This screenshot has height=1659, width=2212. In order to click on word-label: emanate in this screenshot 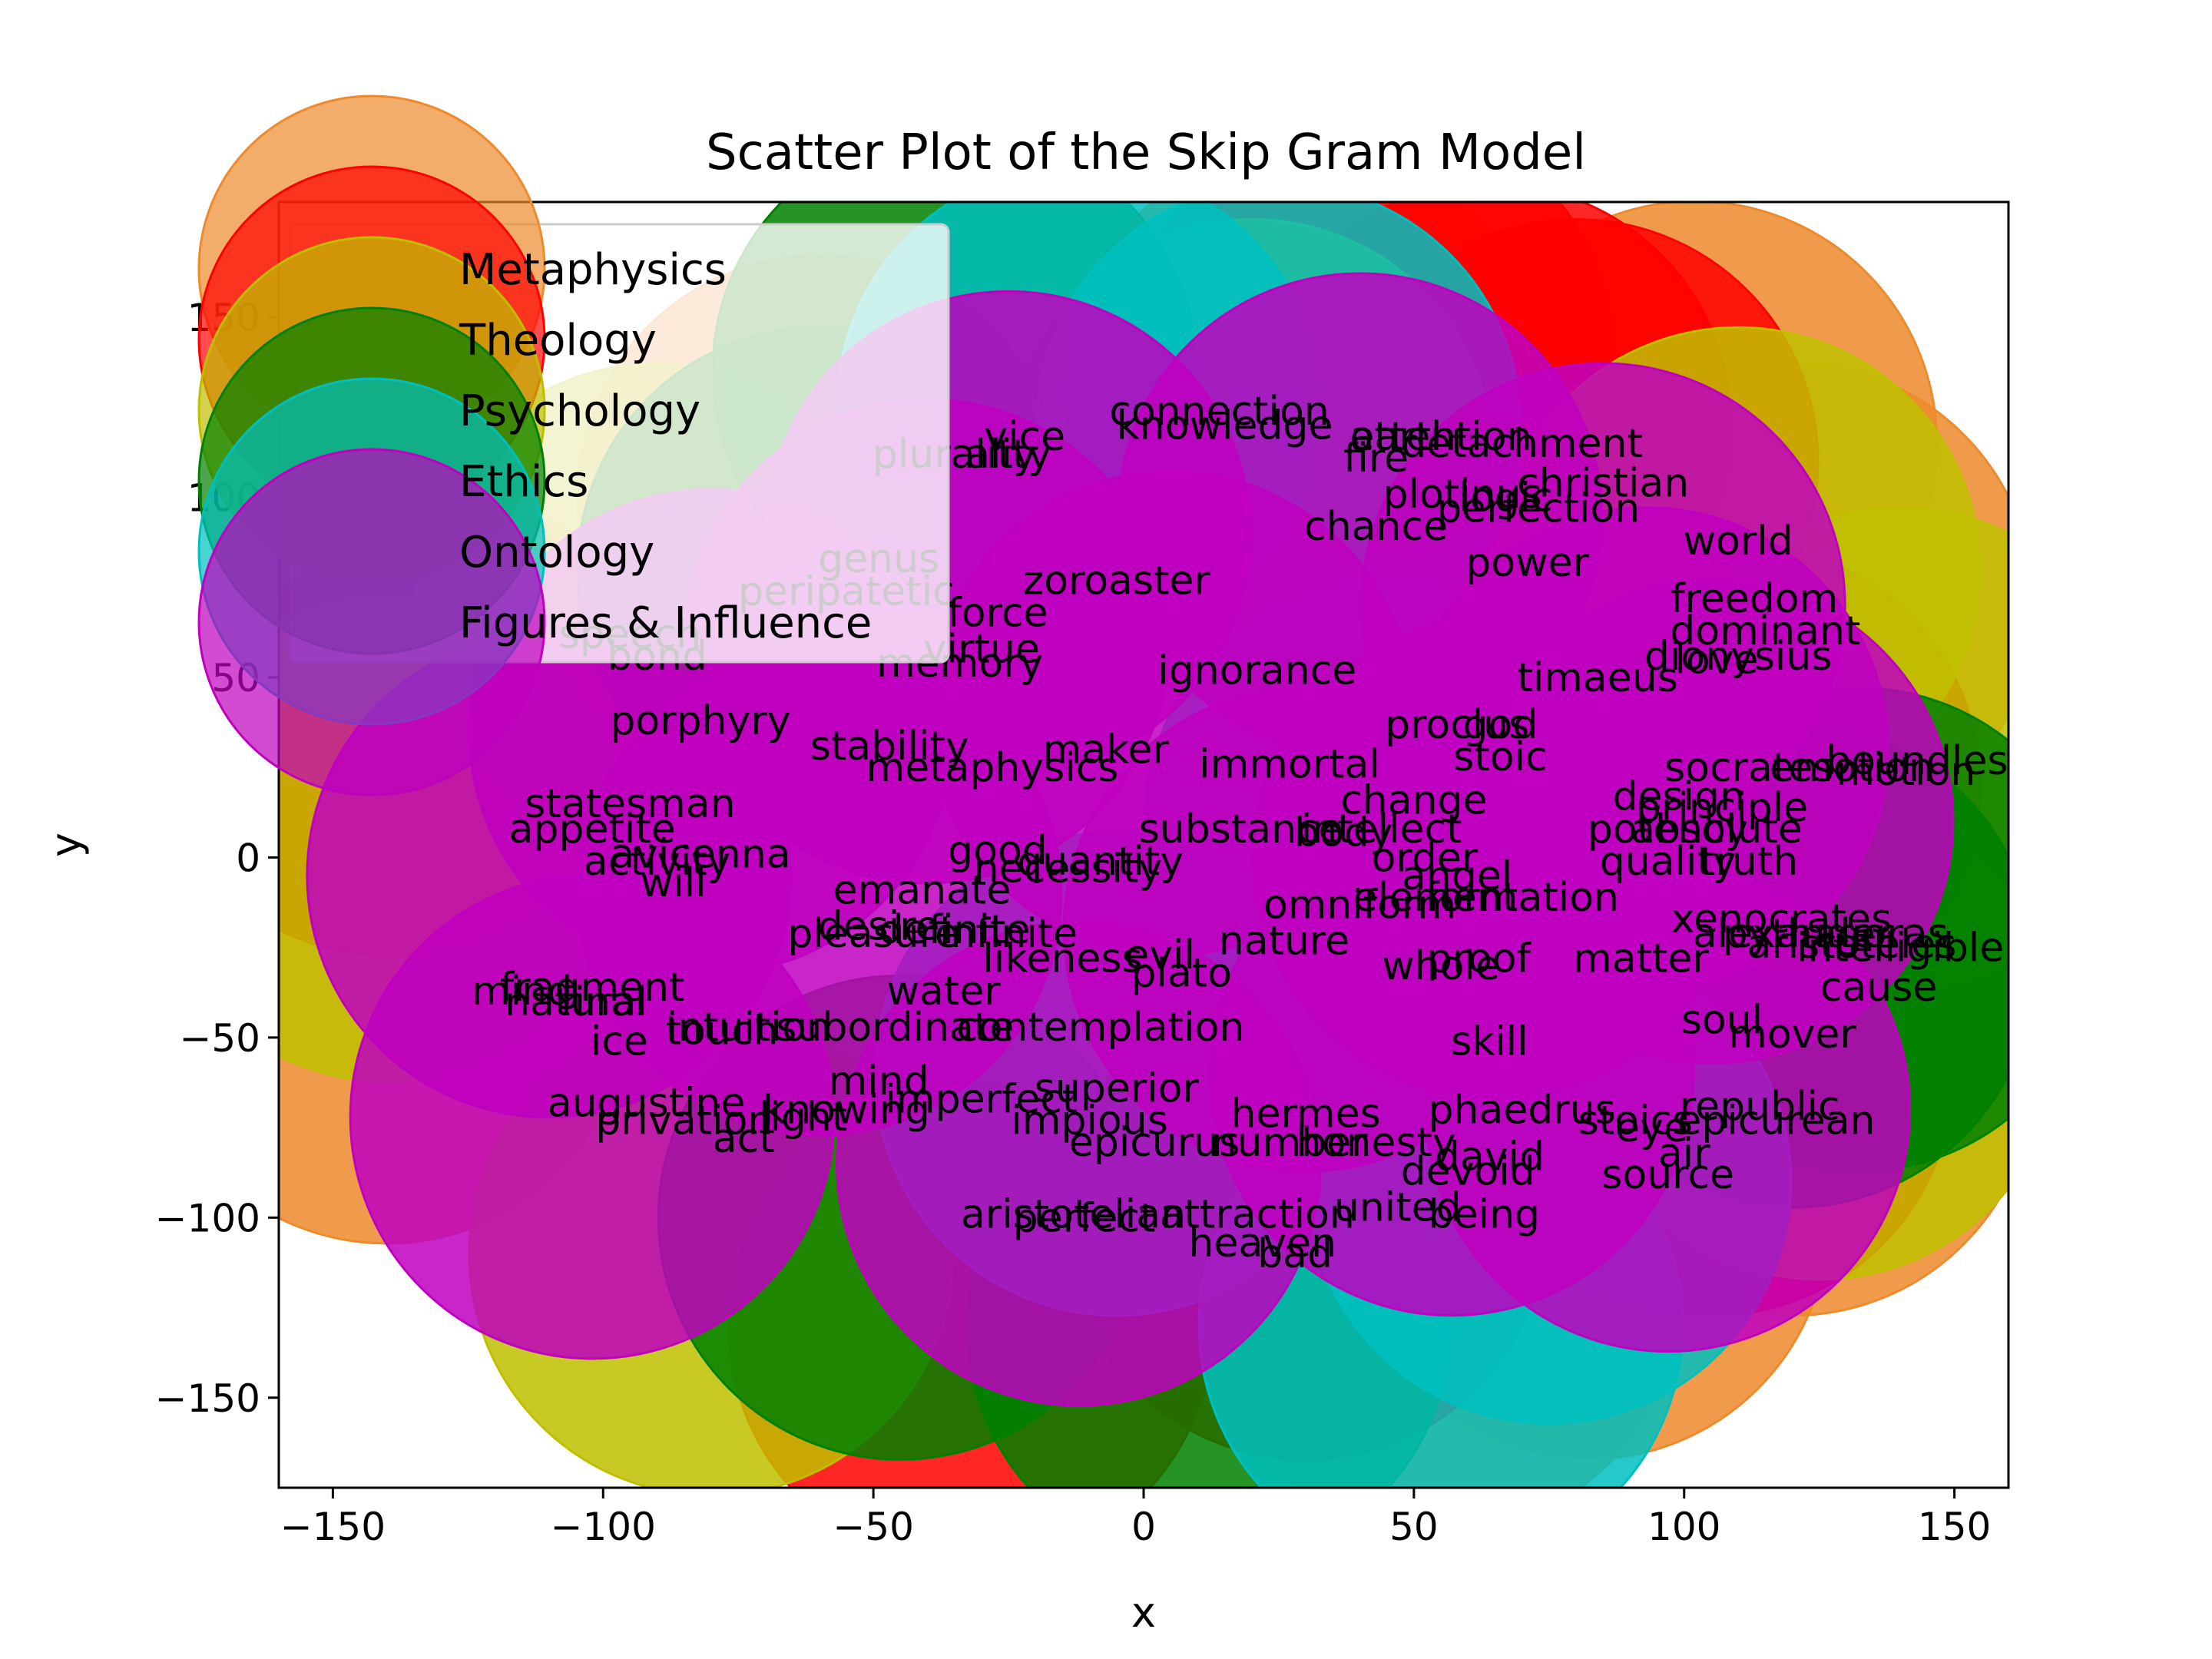, I will do `click(923, 891)`.